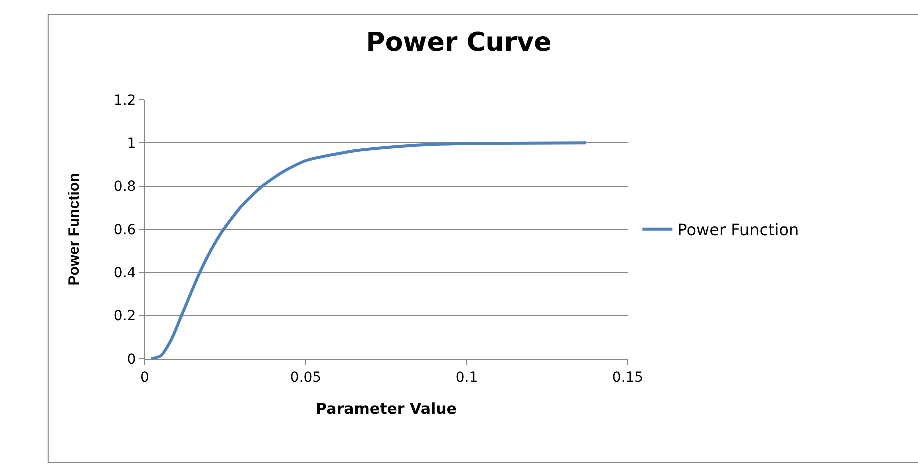 Image resolution: width=918 pixels, height=469 pixels. Describe the element at coordinates (131, 360) in the screenshot. I see `y-tick-label: 0` at that location.